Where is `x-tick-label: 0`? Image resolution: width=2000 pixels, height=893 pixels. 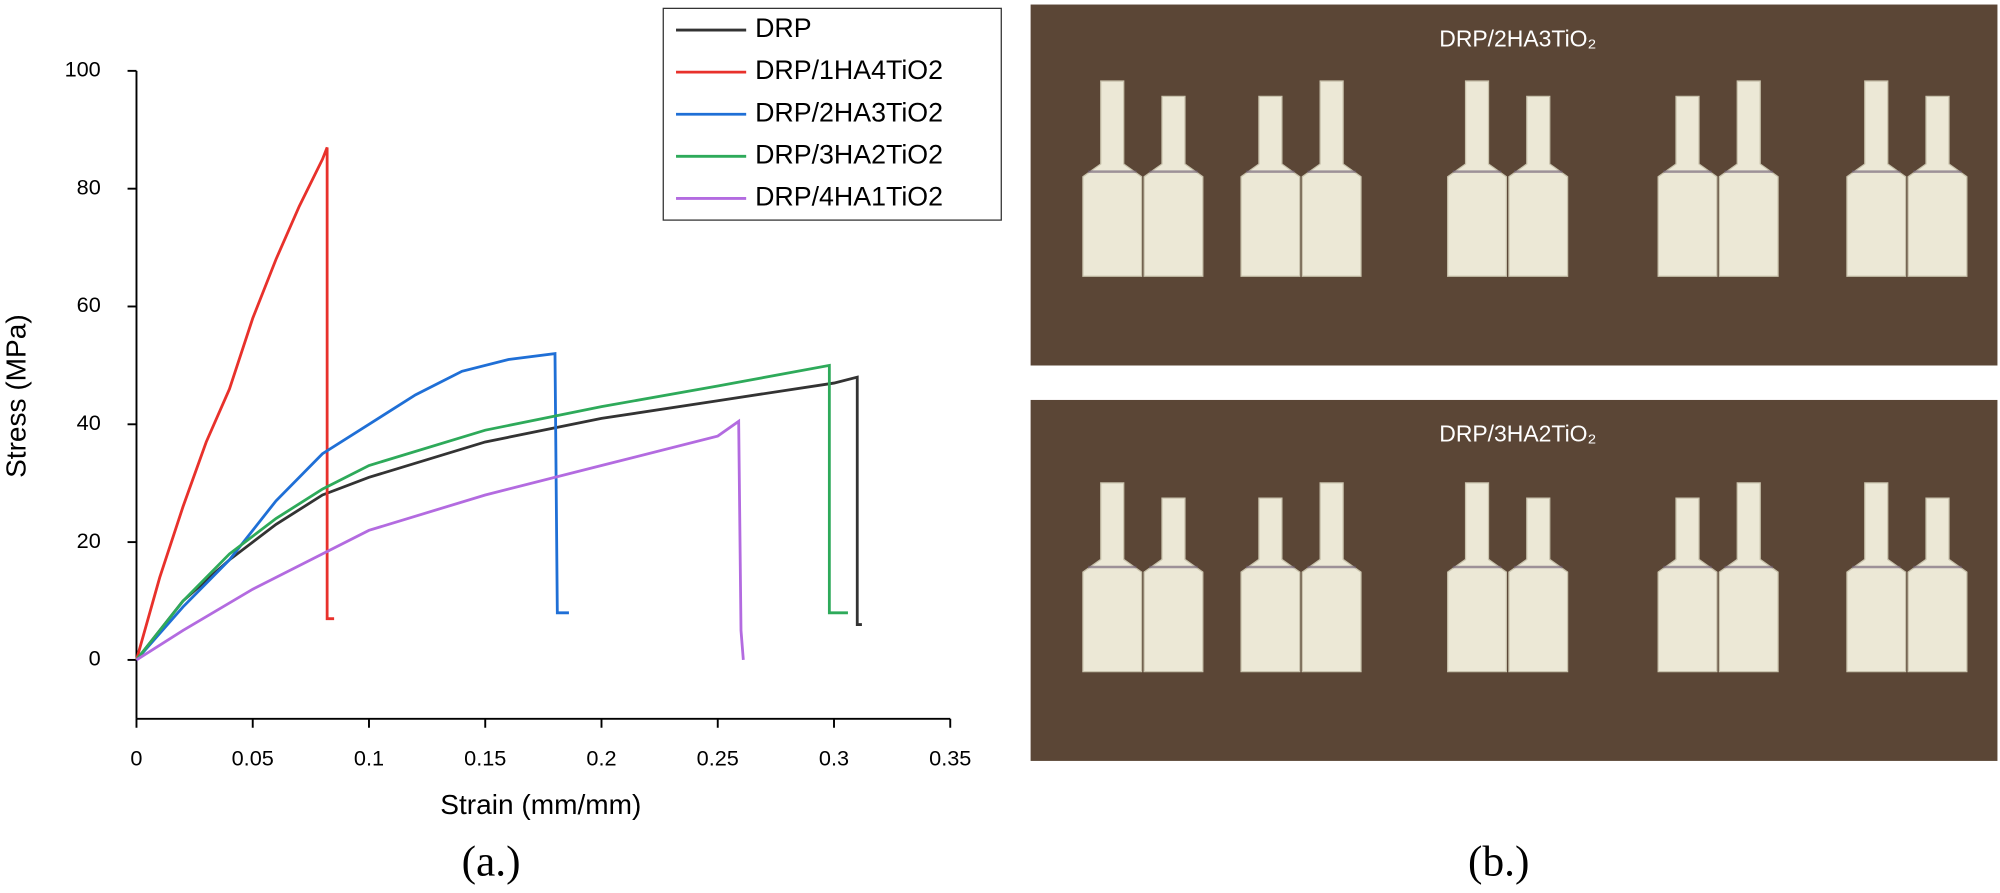
x-tick-label: 0 is located at coordinates (136, 757).